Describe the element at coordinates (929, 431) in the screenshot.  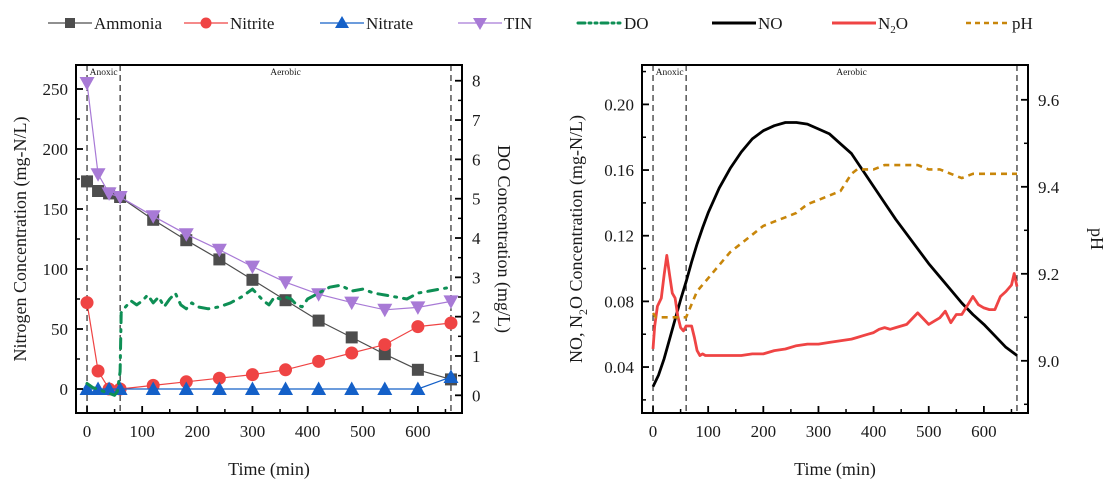
I see `x-tick-label: 500` at that location.